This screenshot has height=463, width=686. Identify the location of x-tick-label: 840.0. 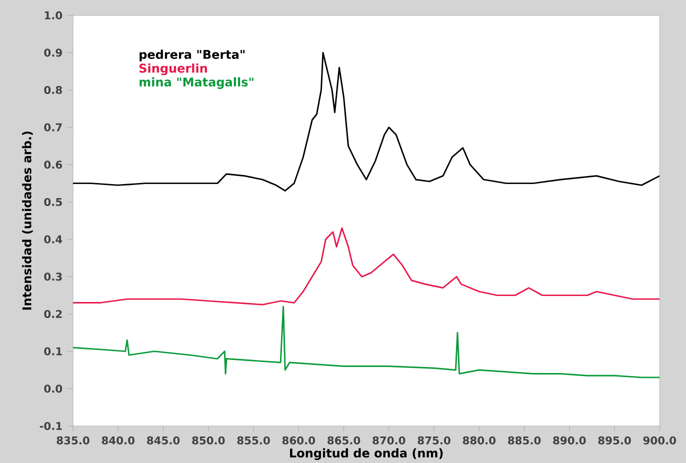
(118, 440).